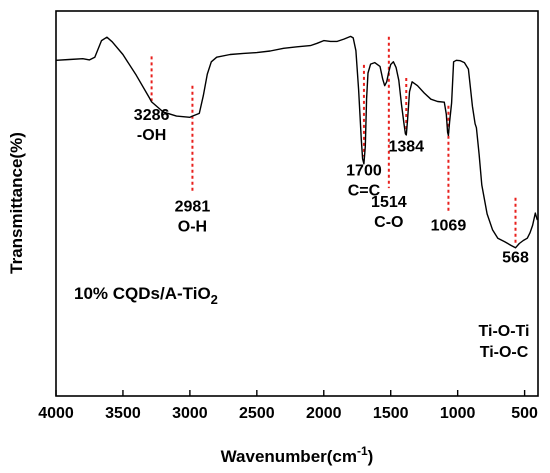 The height and width of the screenshot is (473, 550). Describe the element at coordinates (324, 413) in the screenshot. I see `x-tick-label: 2000` at that location.